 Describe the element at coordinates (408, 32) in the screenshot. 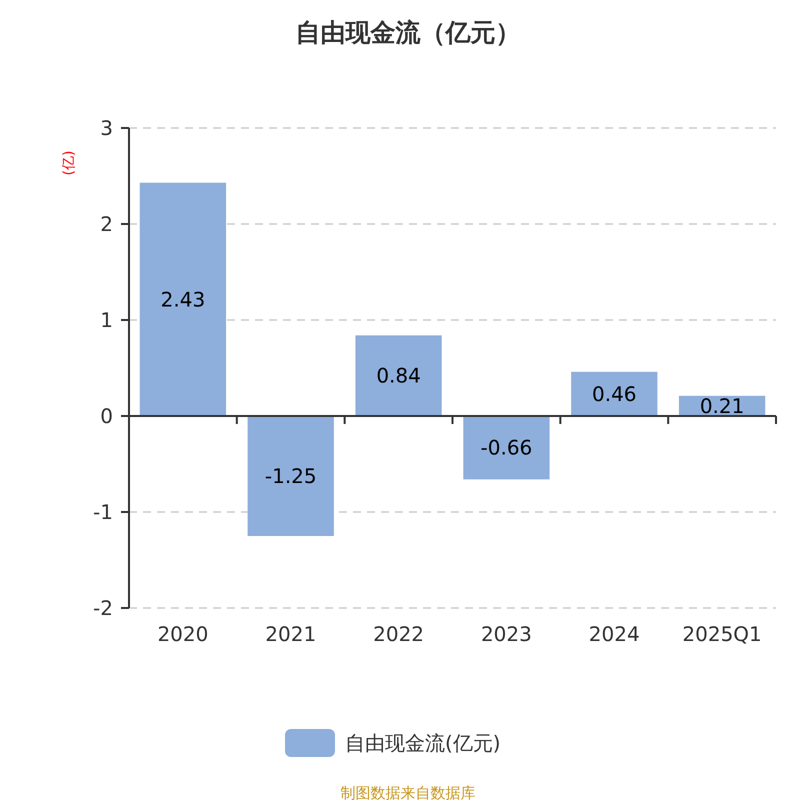

I see `chart-title: 自由现金流（亿元）` at that location.